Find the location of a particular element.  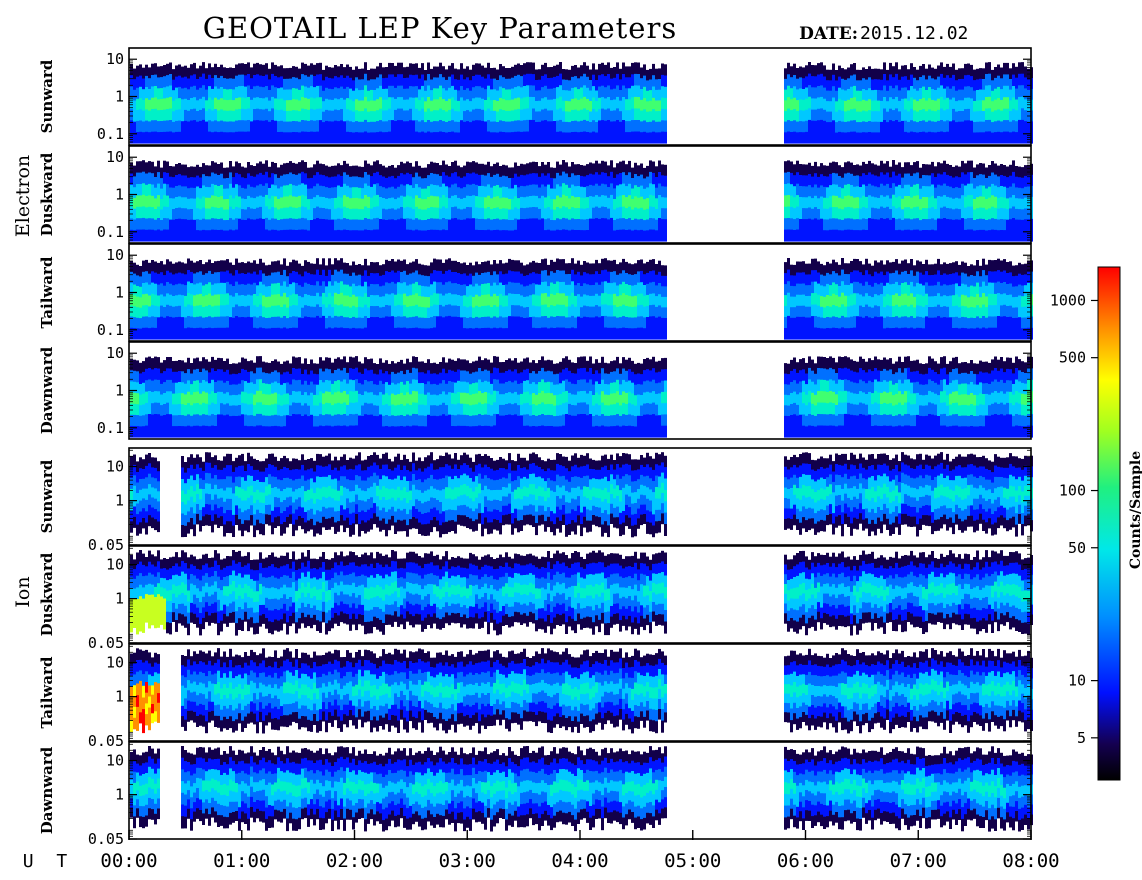

x-tick-label: 02:00 is located at coordinates (354, 861).